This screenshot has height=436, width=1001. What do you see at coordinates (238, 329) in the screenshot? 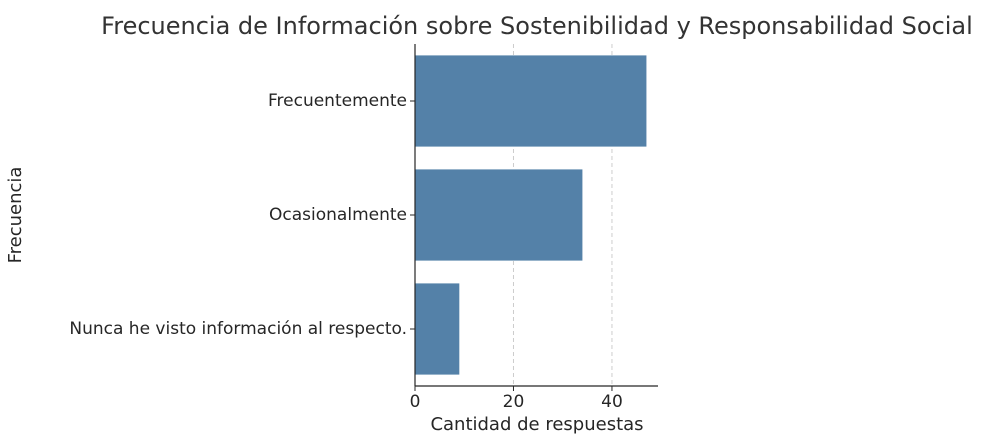
I see `y-tick-label: Nunca he visto información al respecto.` at bounding box center [238, 329].